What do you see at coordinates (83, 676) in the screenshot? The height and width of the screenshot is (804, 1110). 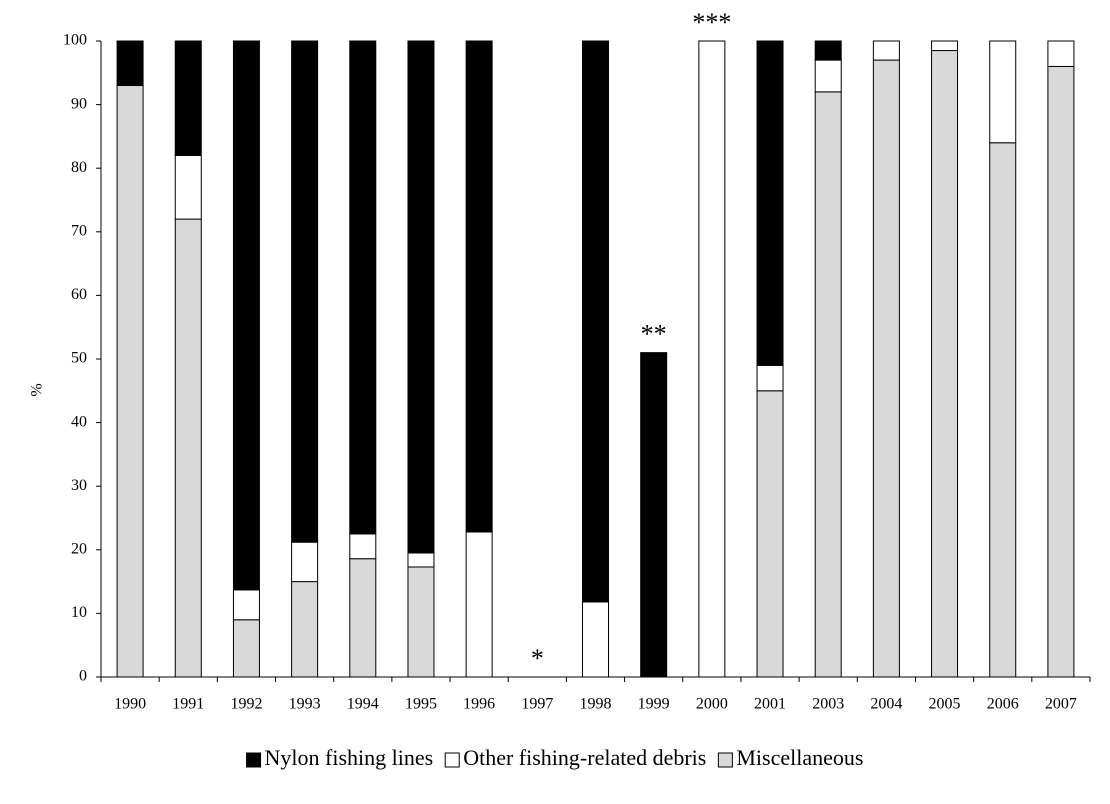 I see `y-tick-label: 0` at bounding box center [83, 676].